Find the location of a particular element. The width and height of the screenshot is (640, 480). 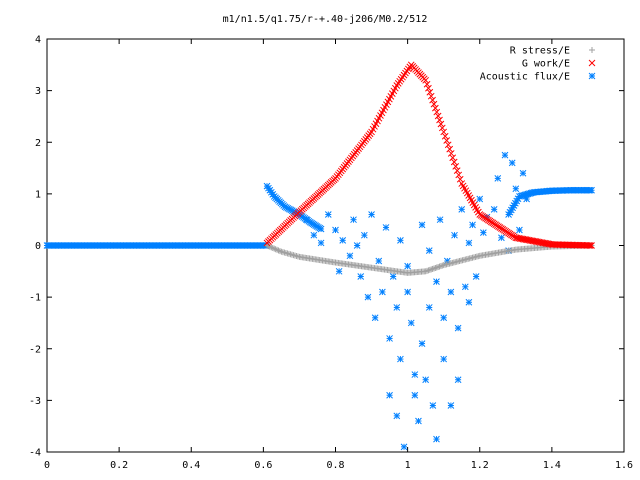

x-tick-label: 1 is located at coordinates (408, 465).